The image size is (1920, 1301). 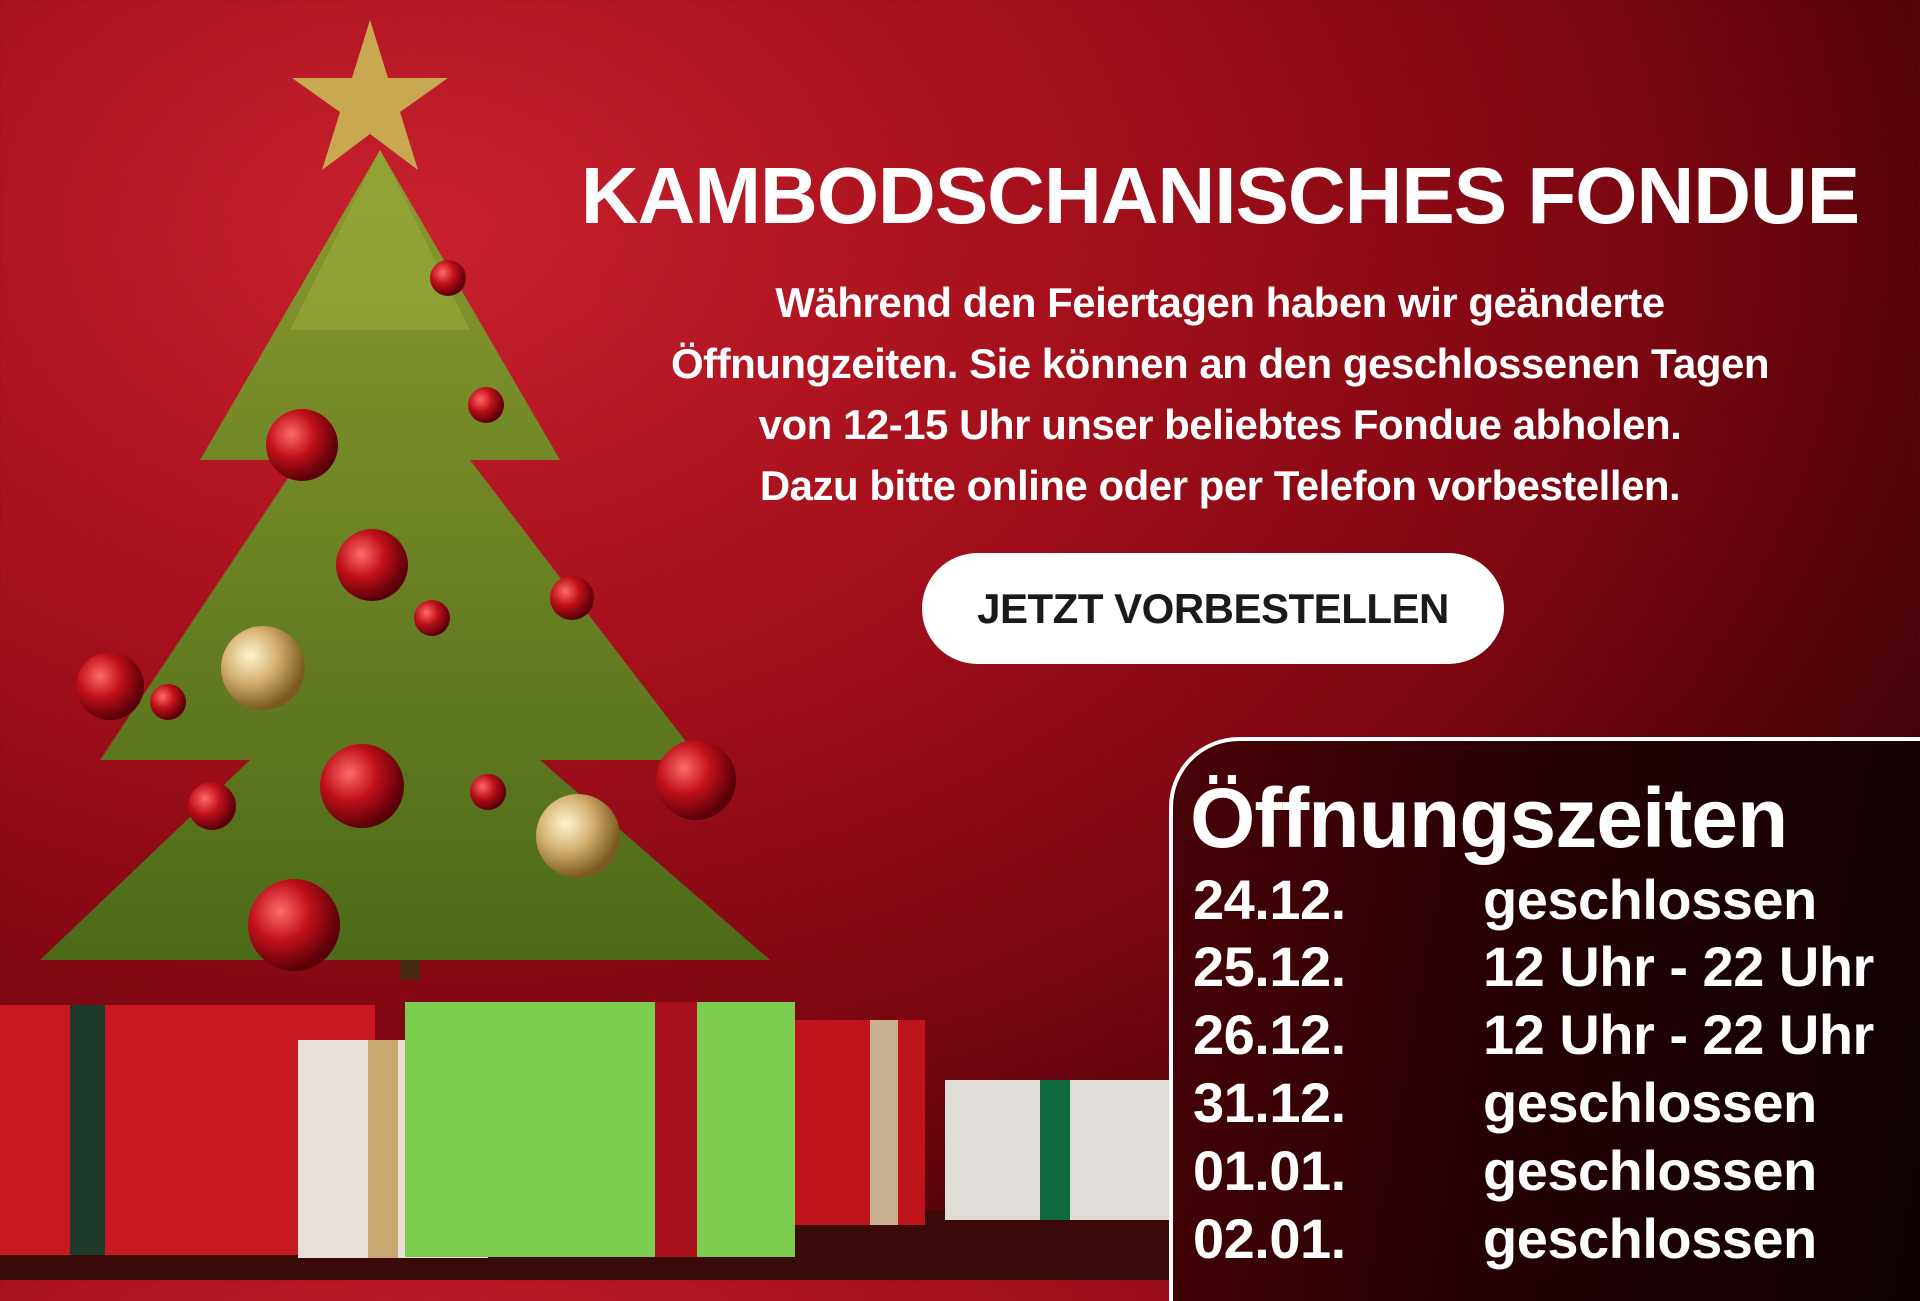 I want to click on hours-row: 26.12. 12 Uhr - 22 Uhr, so click(x=1533, y=1035).